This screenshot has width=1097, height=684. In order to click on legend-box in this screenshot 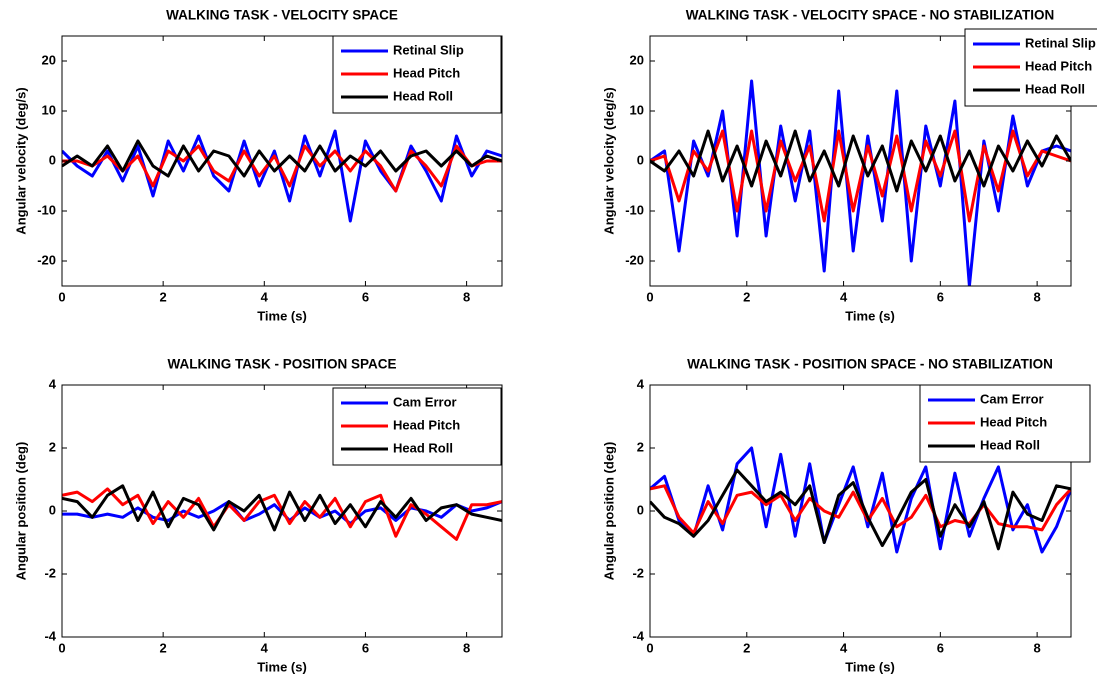, I will do `click(417, 74)`.